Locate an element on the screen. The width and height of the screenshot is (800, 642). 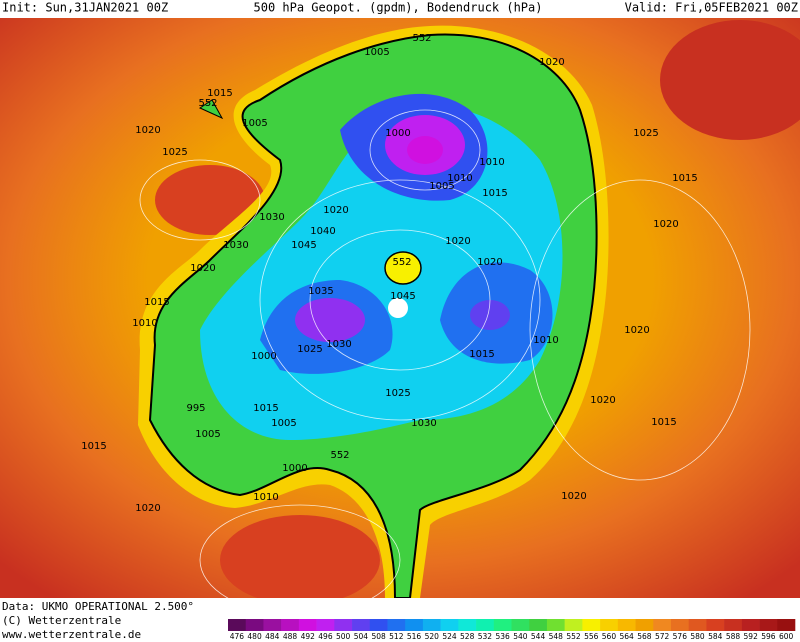
scale-label: 512 is located at coordinates (396, 636).